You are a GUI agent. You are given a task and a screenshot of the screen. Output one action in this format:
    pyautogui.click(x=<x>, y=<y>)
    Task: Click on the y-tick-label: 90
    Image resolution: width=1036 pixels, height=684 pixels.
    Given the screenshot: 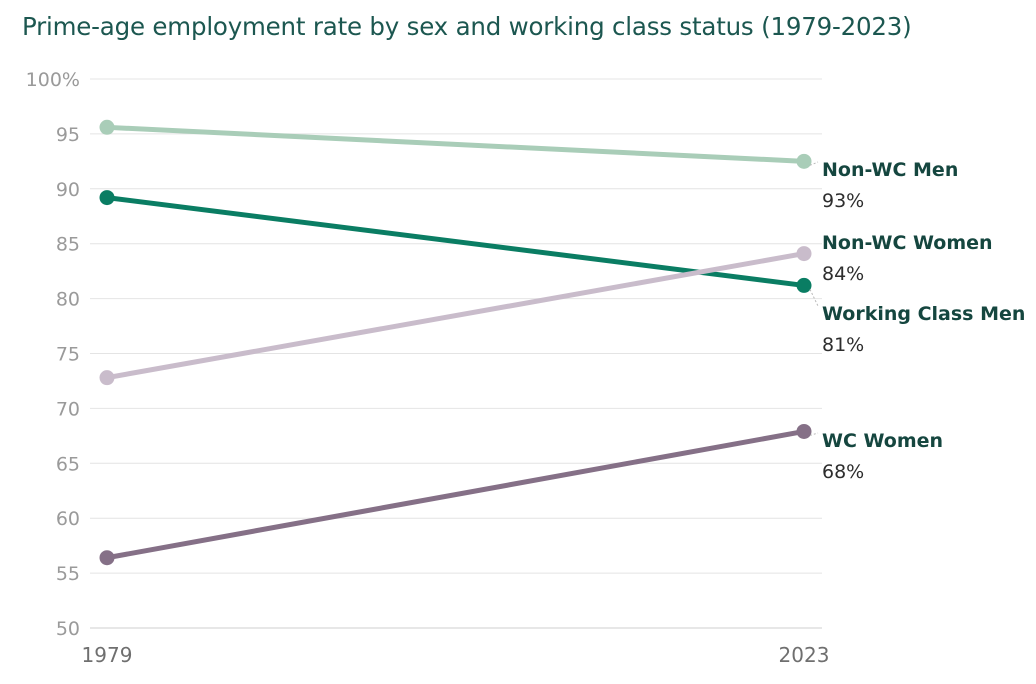 What is the action you would take?
    pyautogui.click(x=68, y=190)
    